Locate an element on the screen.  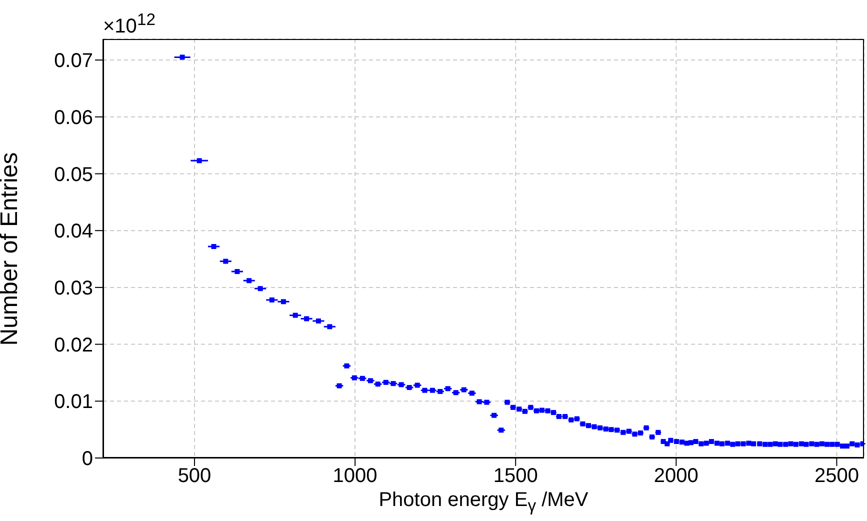
y-tick-label: 0.07 is located at coordinates (73, 61).